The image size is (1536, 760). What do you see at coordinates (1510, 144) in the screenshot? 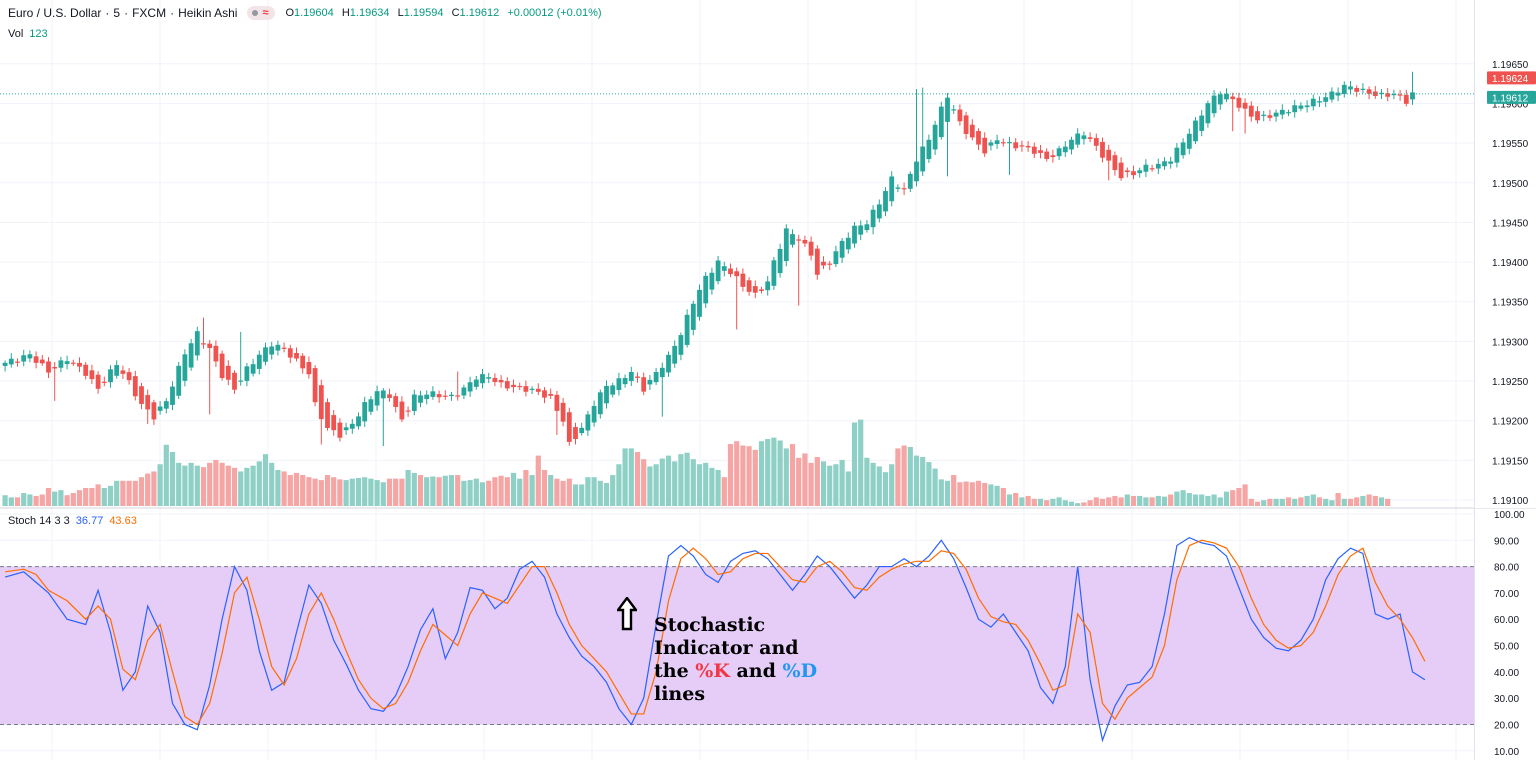
I see `price-tick-label: 1.19550` at bounding box center [1510, 144].